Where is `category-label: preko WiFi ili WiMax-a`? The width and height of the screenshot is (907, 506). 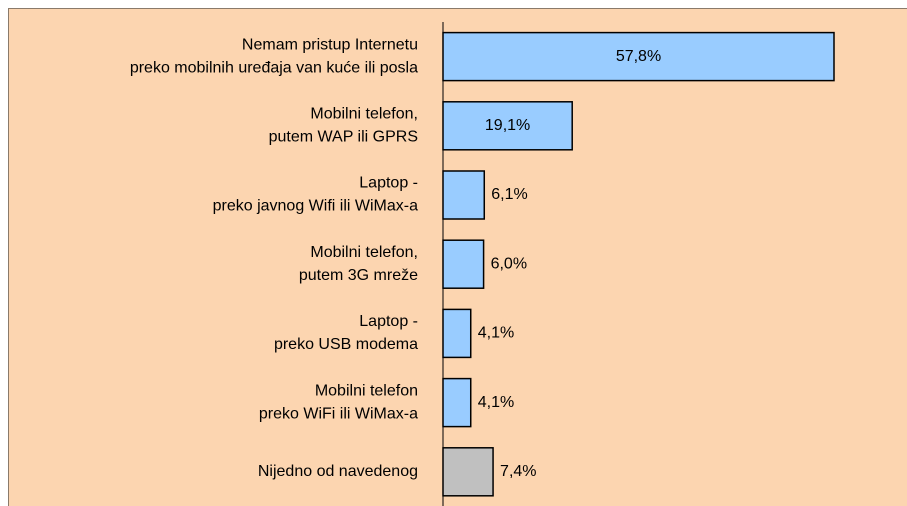 category-label: preko WiFi ili WiMax-a is located at coordinates (338, 413).